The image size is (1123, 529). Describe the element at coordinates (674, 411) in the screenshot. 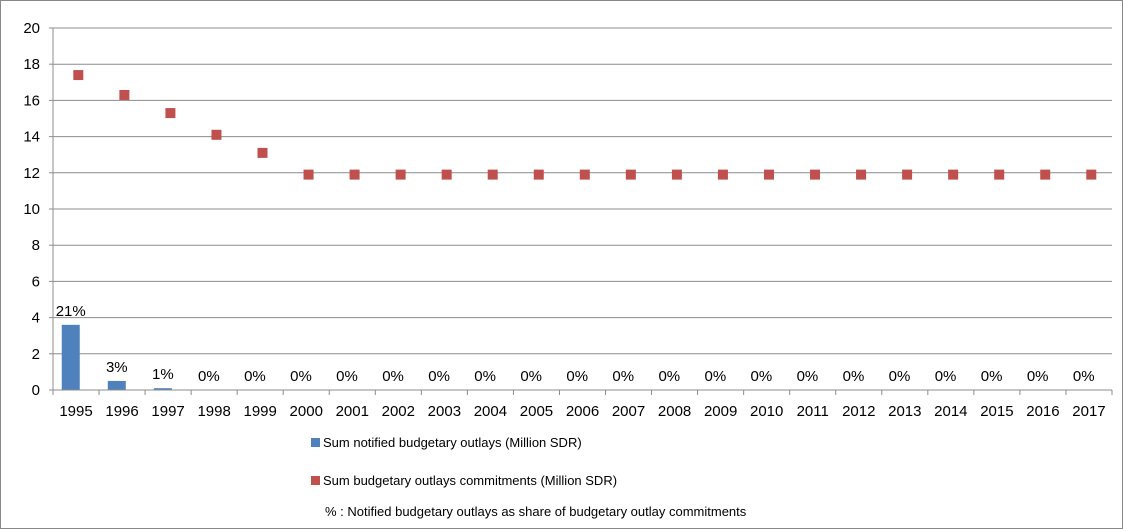

I see `x-tick-label: 2008` at that location.